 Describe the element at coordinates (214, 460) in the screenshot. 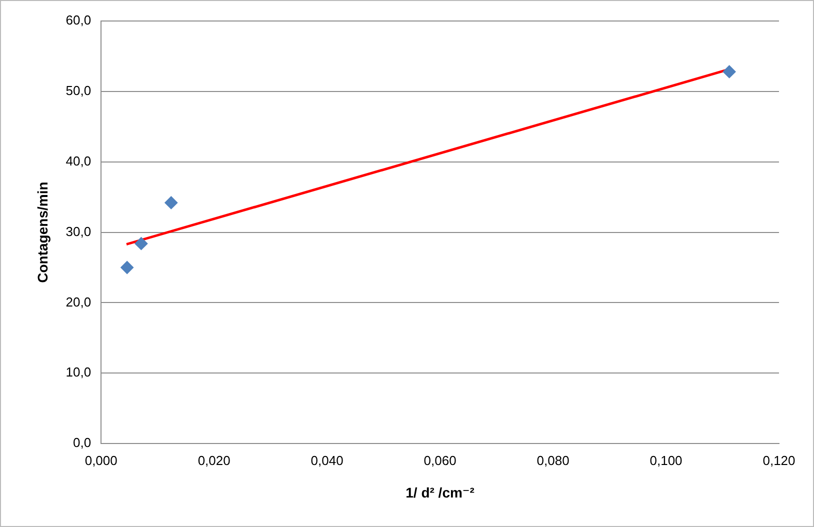

I see `x-tick-label: 0,020` at that location.